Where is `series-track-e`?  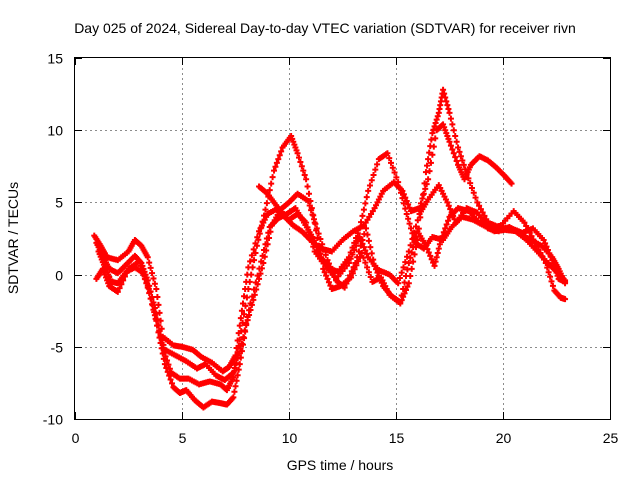 series-track-e is located at coordinates (385, 188).